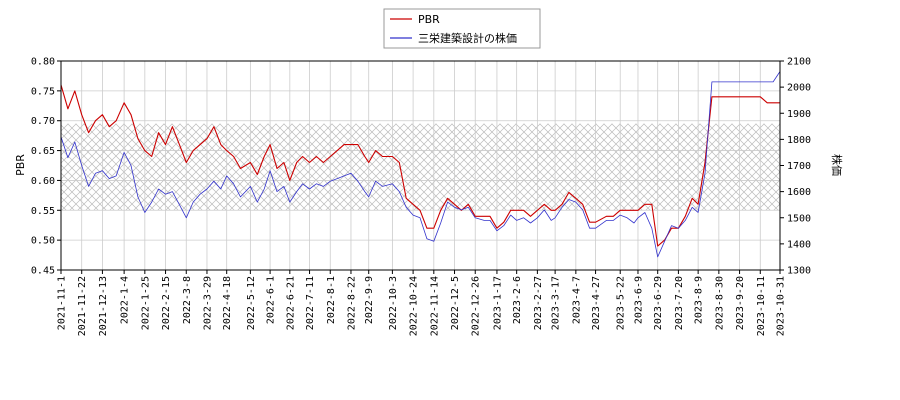 This screenshot has height=400, width=900. I want to click on x-tick-label: 2023-1-17, so click(497, 303).